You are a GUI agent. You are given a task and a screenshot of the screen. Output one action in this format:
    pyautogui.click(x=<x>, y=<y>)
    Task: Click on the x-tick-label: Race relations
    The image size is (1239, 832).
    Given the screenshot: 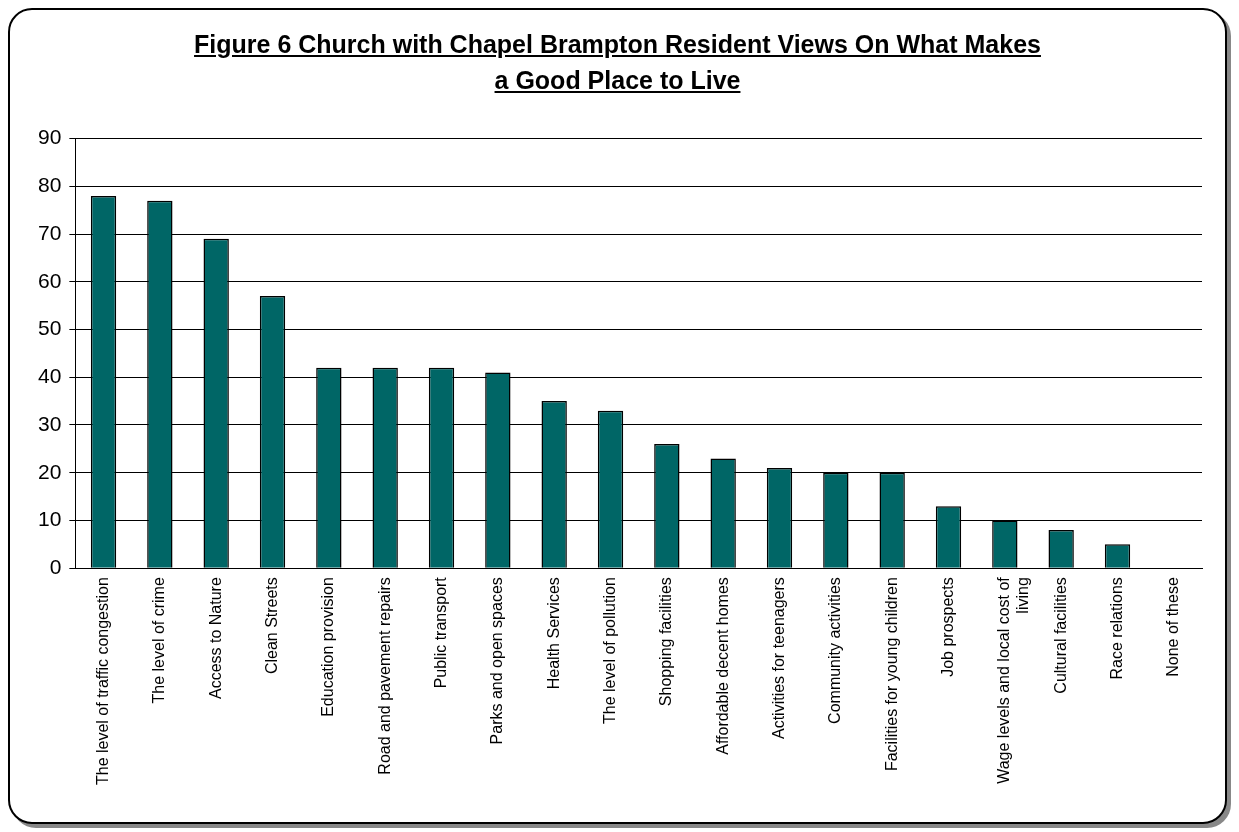 What is the action you would take?
    pyautogui.click(x=1116, y=628)
    